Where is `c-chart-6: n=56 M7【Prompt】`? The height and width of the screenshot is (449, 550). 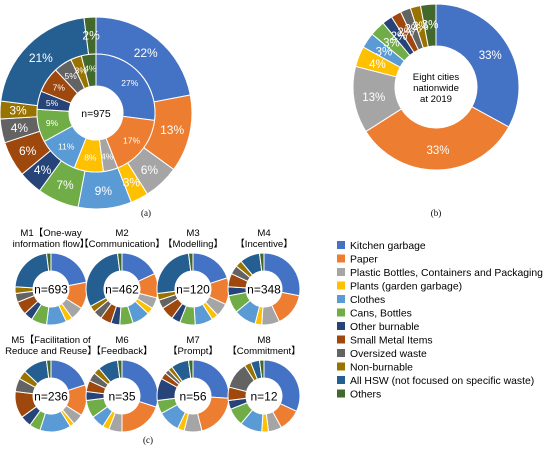 c-chart-6: n=56 M7【Prompt】 is located at coordinates (193, 384).